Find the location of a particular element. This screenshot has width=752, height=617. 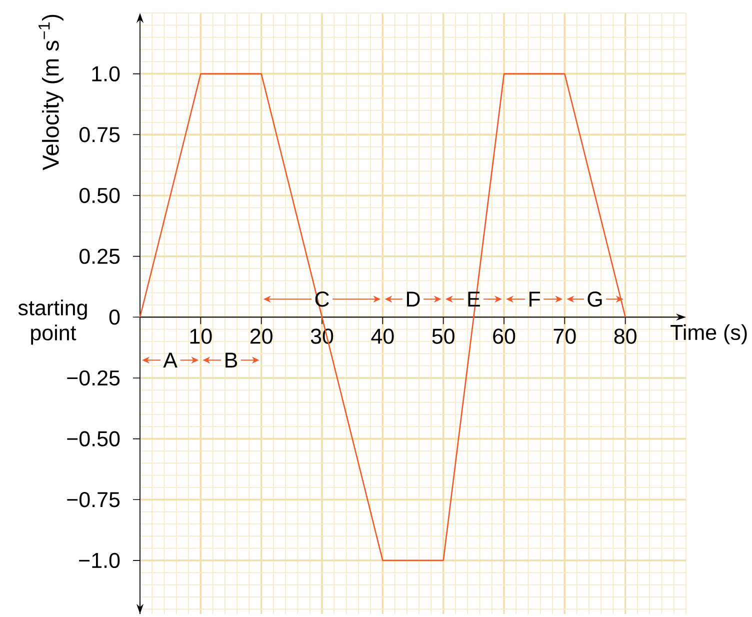

y-tick-label: −0.25 is located at coordinates (93, 378).